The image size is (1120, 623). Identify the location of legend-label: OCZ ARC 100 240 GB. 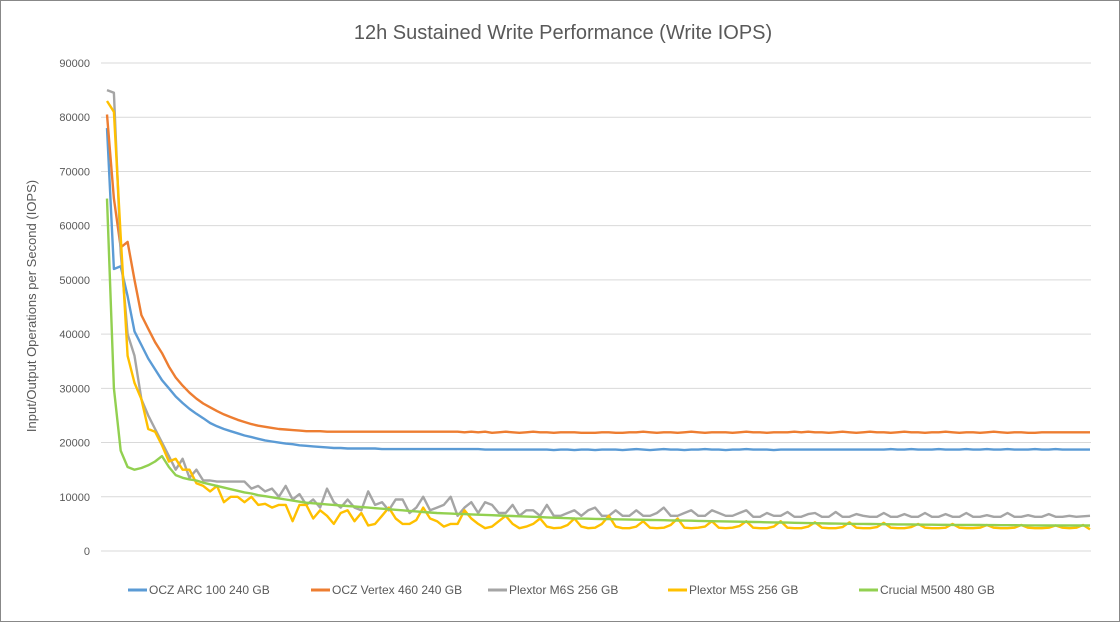
(209, 590).